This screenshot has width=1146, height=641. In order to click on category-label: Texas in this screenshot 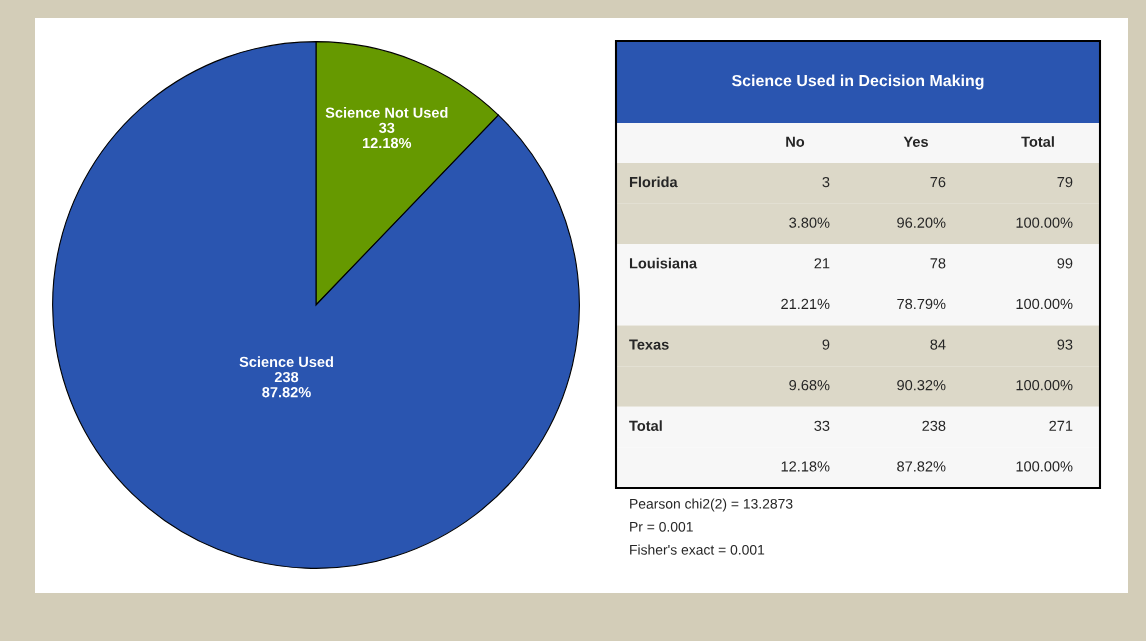, I will do `click(649, 344)`.